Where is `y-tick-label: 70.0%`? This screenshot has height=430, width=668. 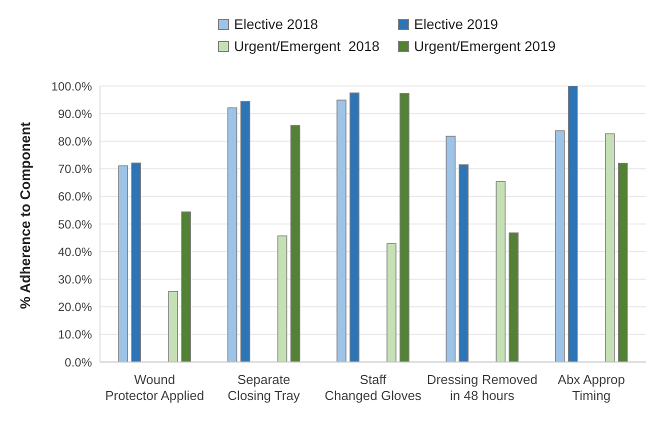 y-tick-label: 70.0% is located at coordinates (75, 169).